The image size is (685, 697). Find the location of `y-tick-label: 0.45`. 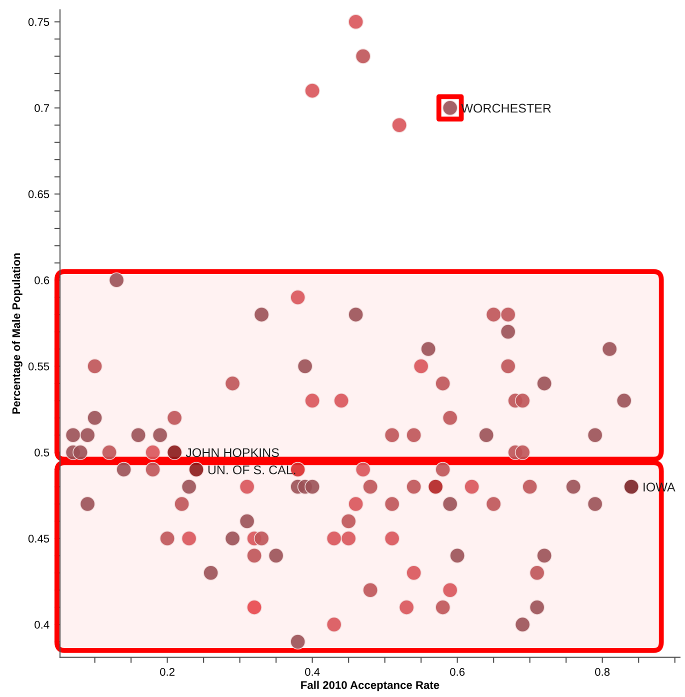

y-tick-label: 0.45 is located at coordinates (39, 538).